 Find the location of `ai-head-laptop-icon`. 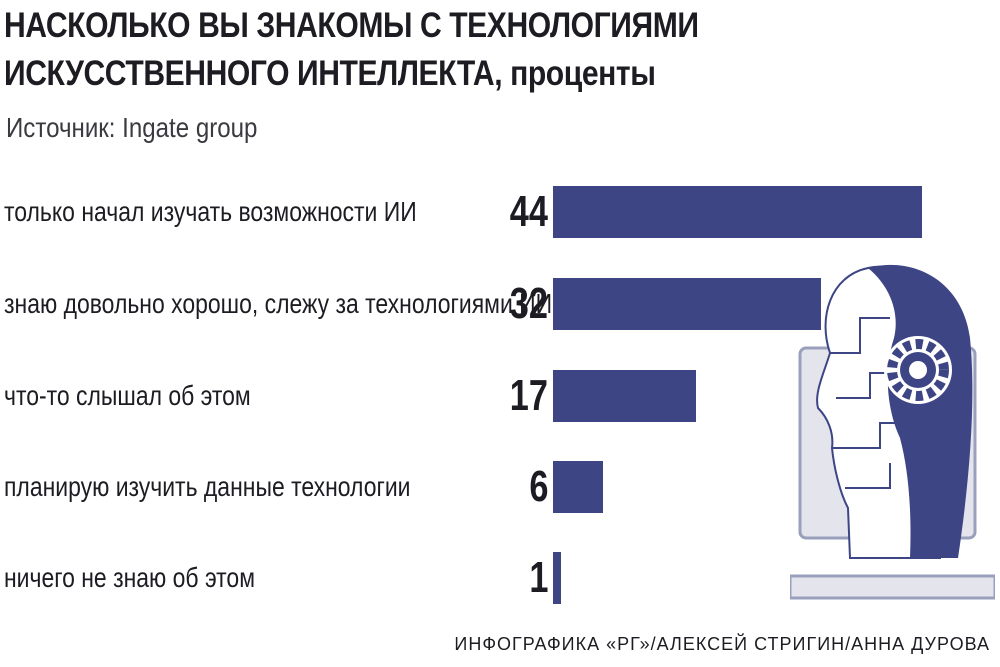

ai-head-laptop-icon is located at coordinates (892, 432).